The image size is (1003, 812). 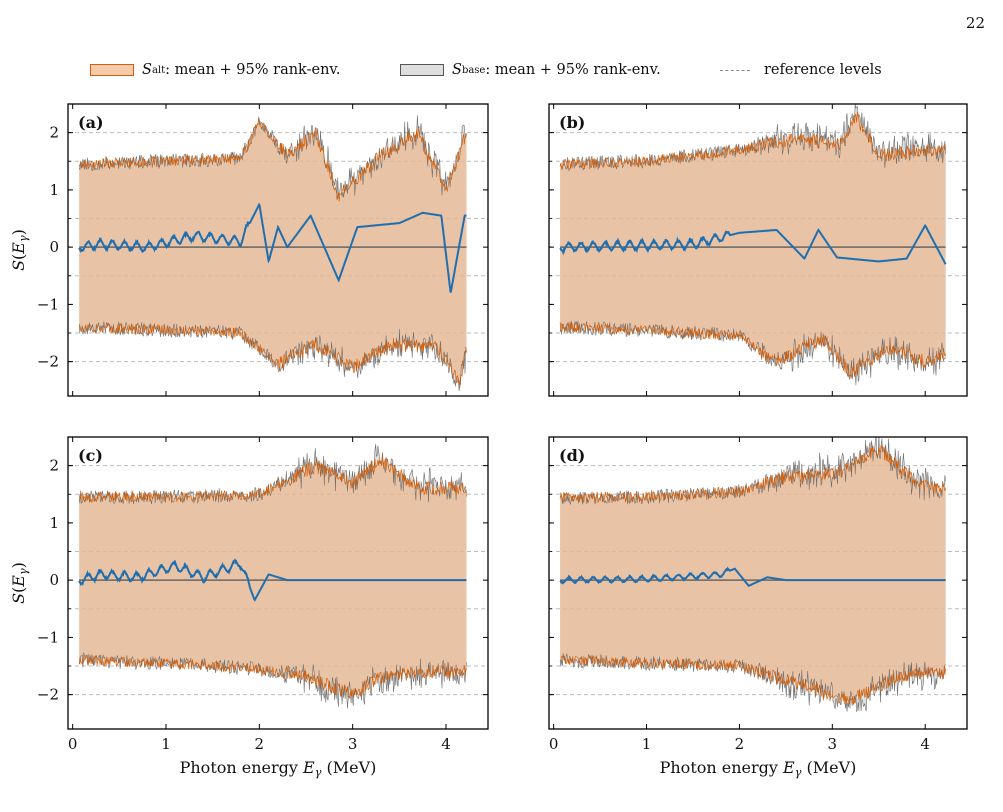 I want to click on legend-base-subscript: base, so click(x=473, y=70).